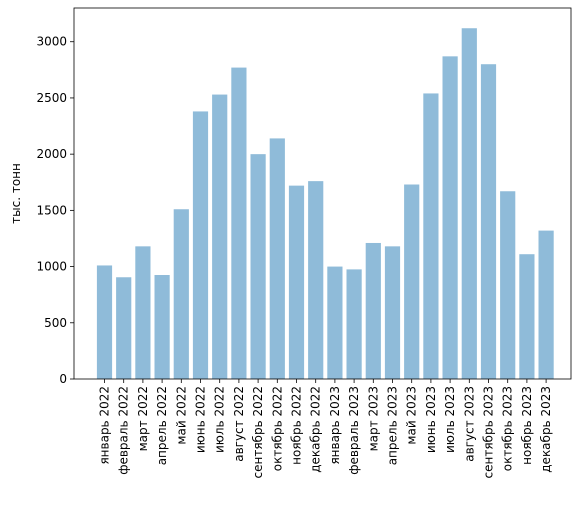 The image size is (580, 506). I want to click on x-tick-label: февраль 2023, so click(354, 430).